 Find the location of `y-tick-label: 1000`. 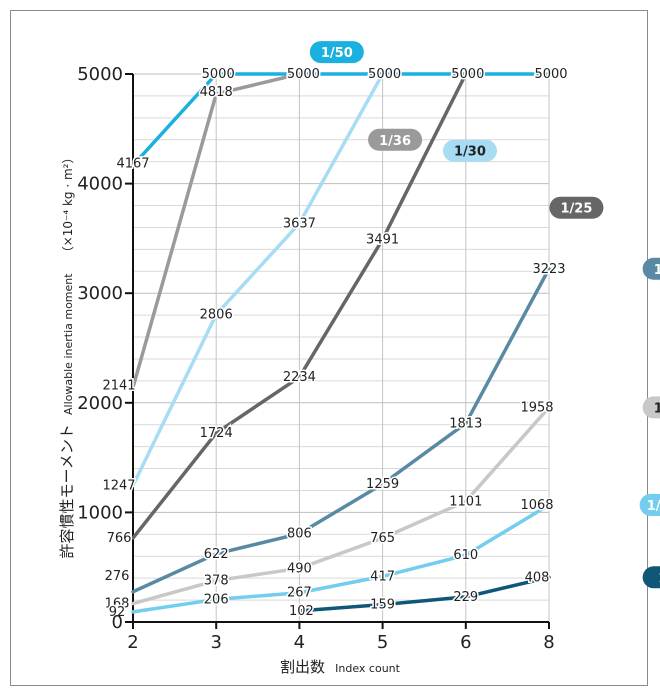

y-tick-label: 1000 is located at coordinates (100, 512).